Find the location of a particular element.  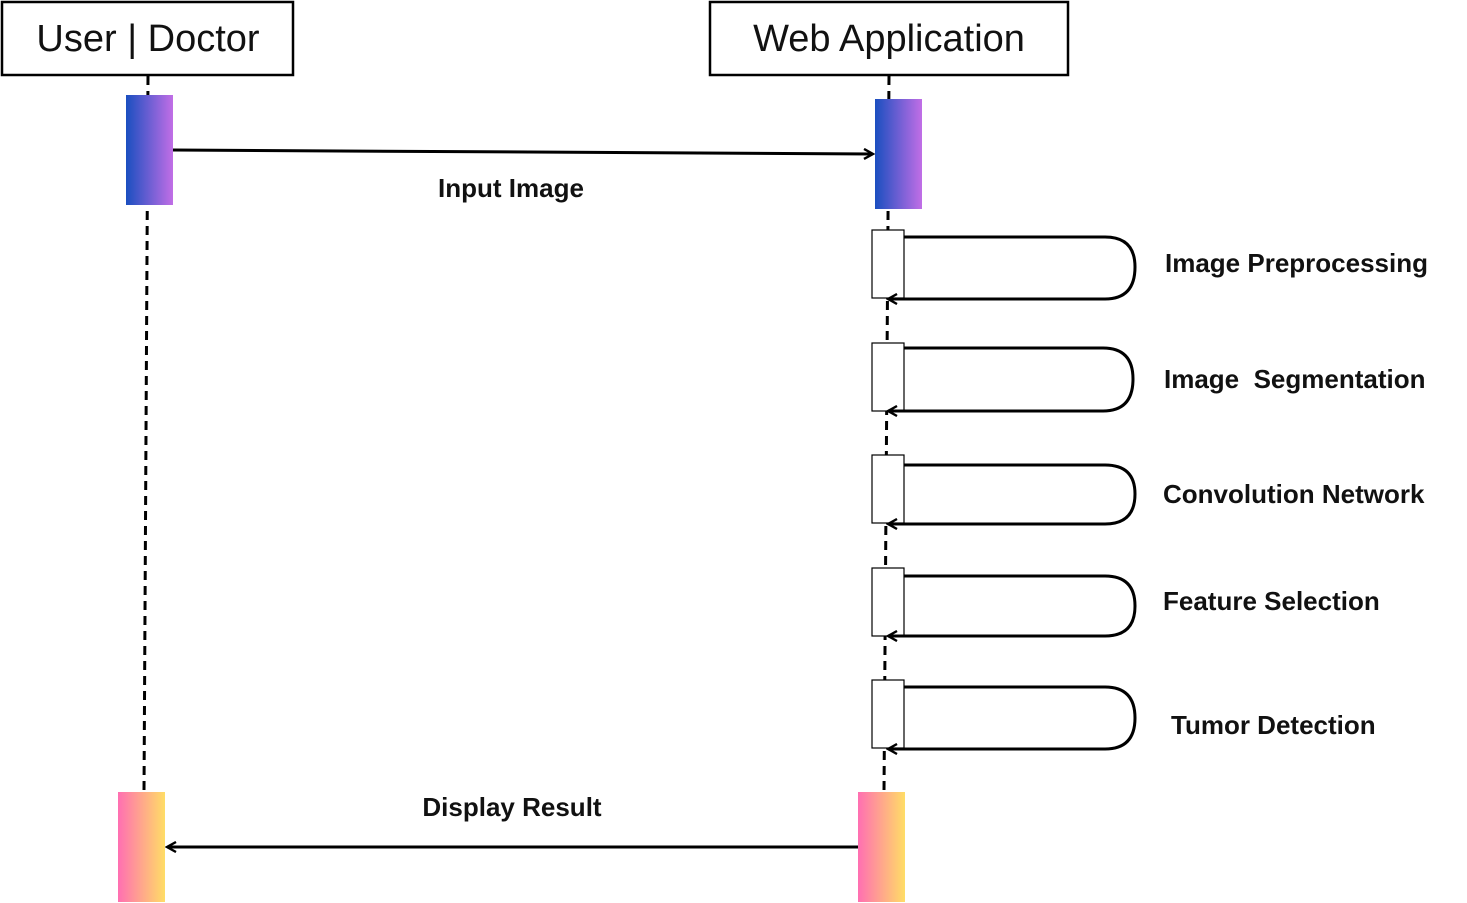

message-input-image-arrow is located at coordinates (522, 152).